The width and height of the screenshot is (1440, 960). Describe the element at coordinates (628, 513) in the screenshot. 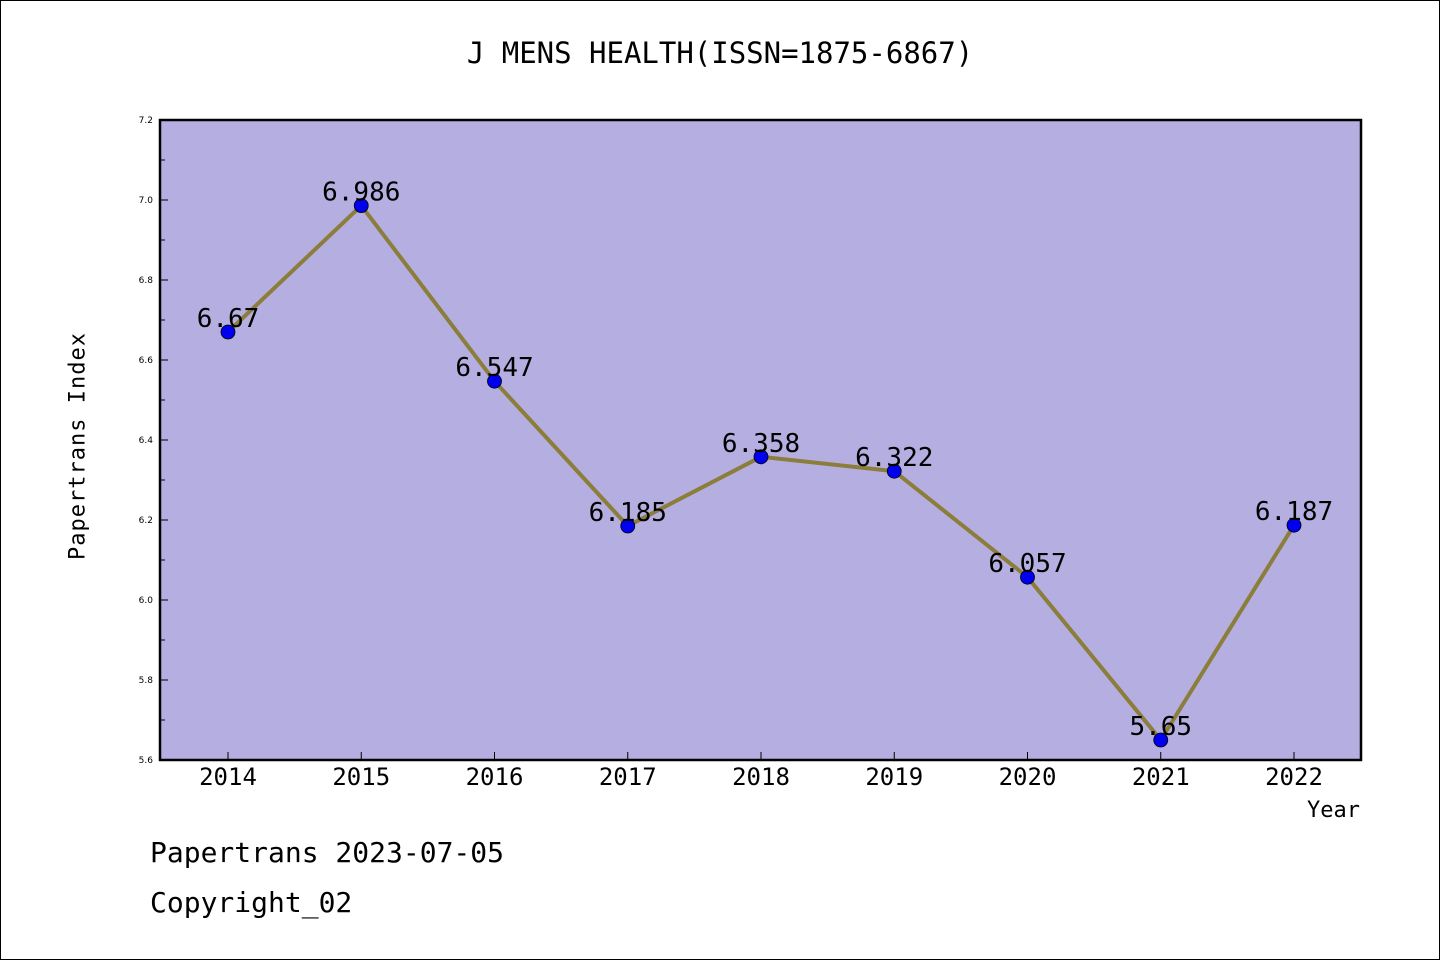

I see `data-label: 6.185` at that location.